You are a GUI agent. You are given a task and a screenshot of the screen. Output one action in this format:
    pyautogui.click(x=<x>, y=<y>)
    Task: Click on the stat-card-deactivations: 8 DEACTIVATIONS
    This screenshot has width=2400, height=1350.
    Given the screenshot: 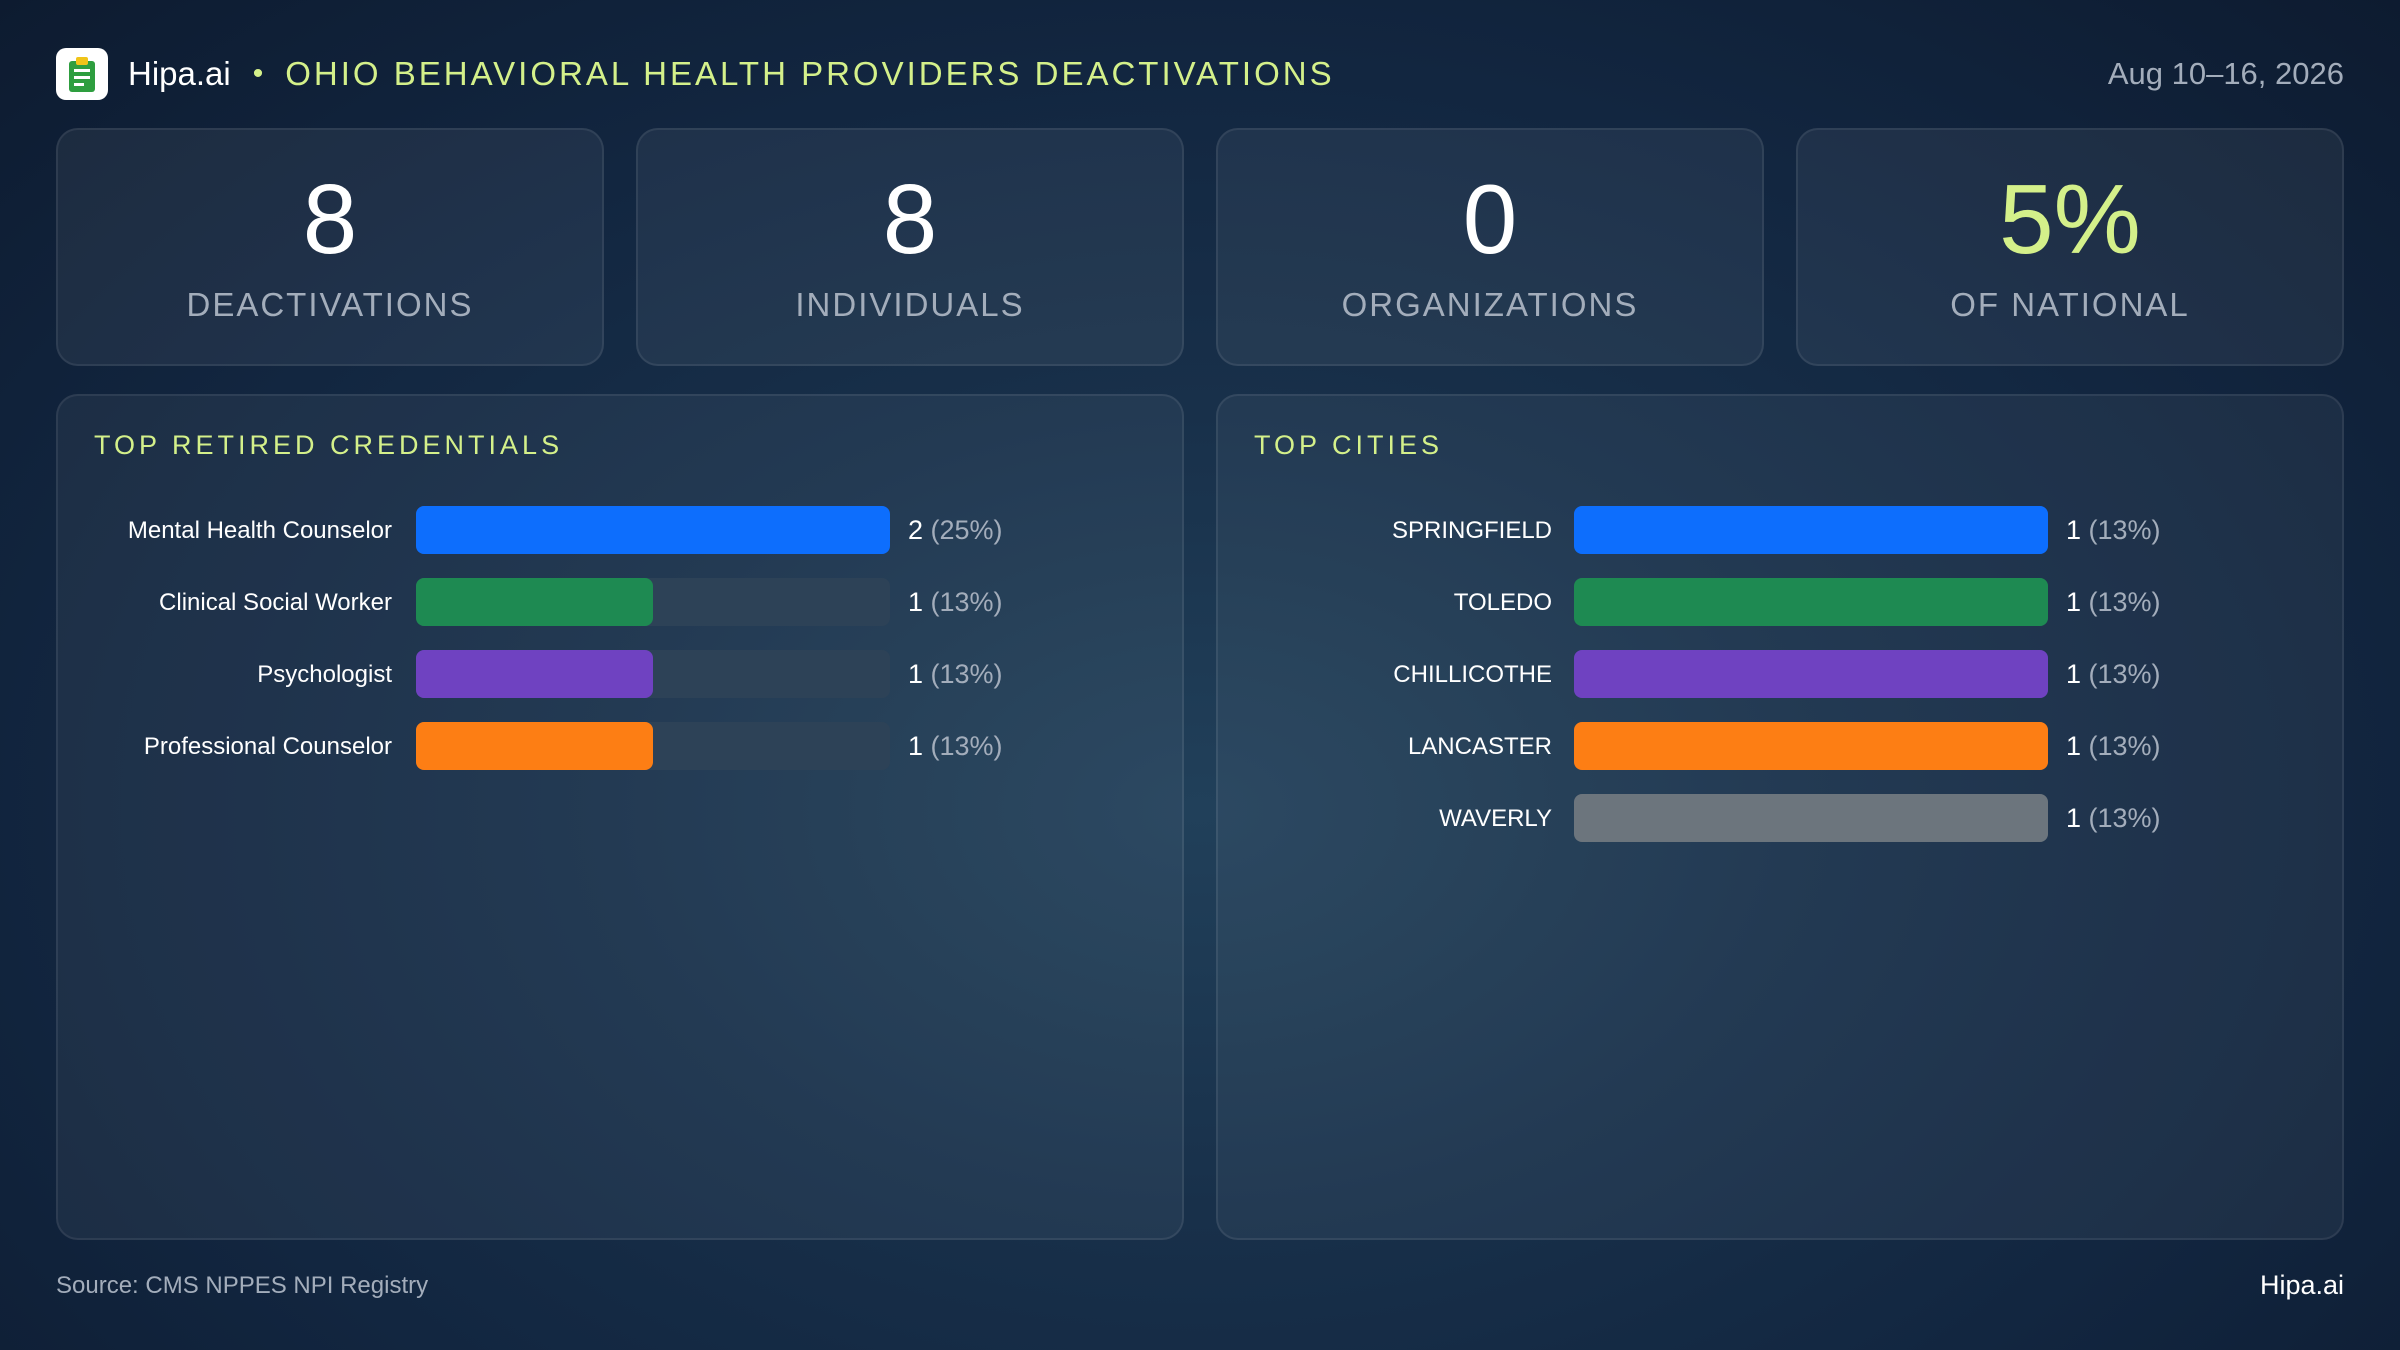 What is the action you would take?
    pyautogui.click(x=330, y=247)
    